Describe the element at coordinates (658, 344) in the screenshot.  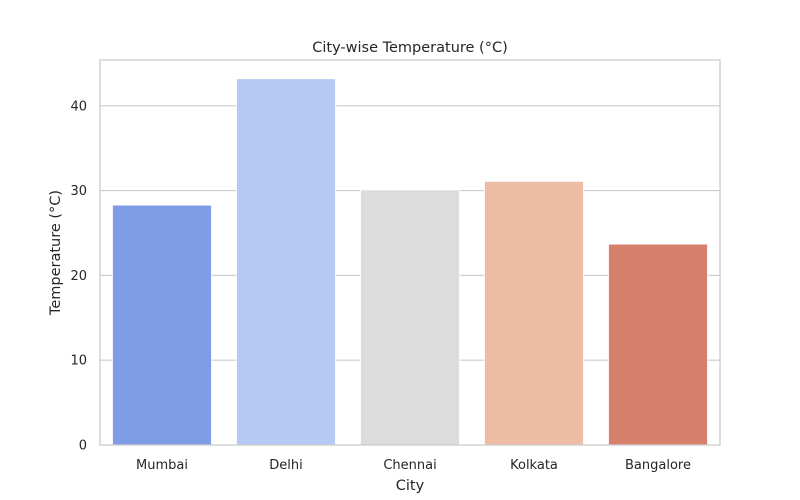
I see `bar-bangalore` at that location.